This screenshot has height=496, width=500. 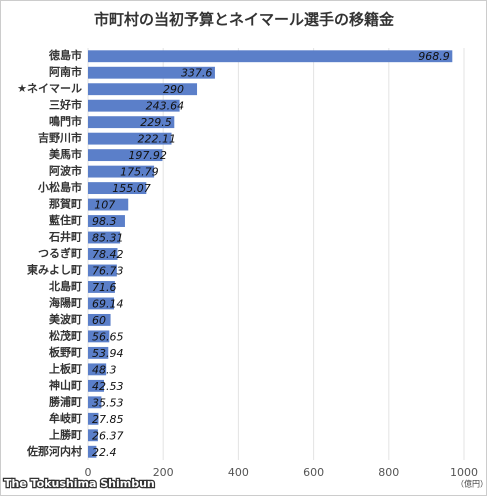 I want to click on value-label: 27.85, so click(x=108, y=419).